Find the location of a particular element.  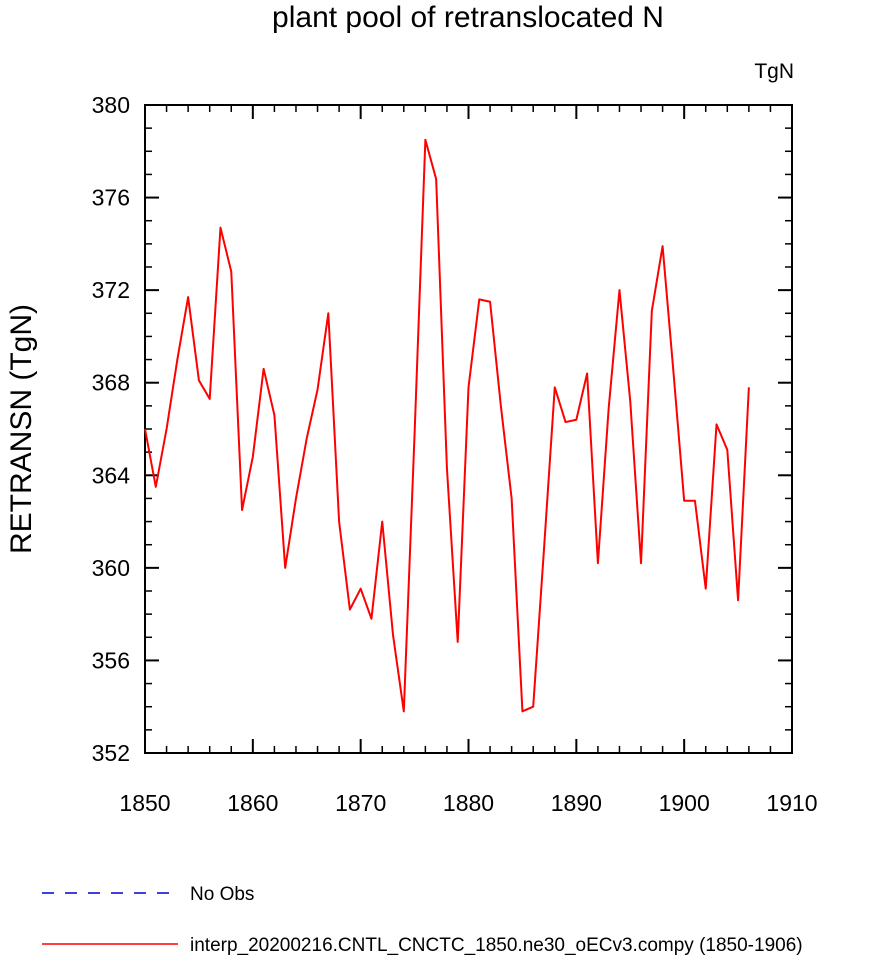

x-tick-label: 1910 is located at coordinates (791, 803).